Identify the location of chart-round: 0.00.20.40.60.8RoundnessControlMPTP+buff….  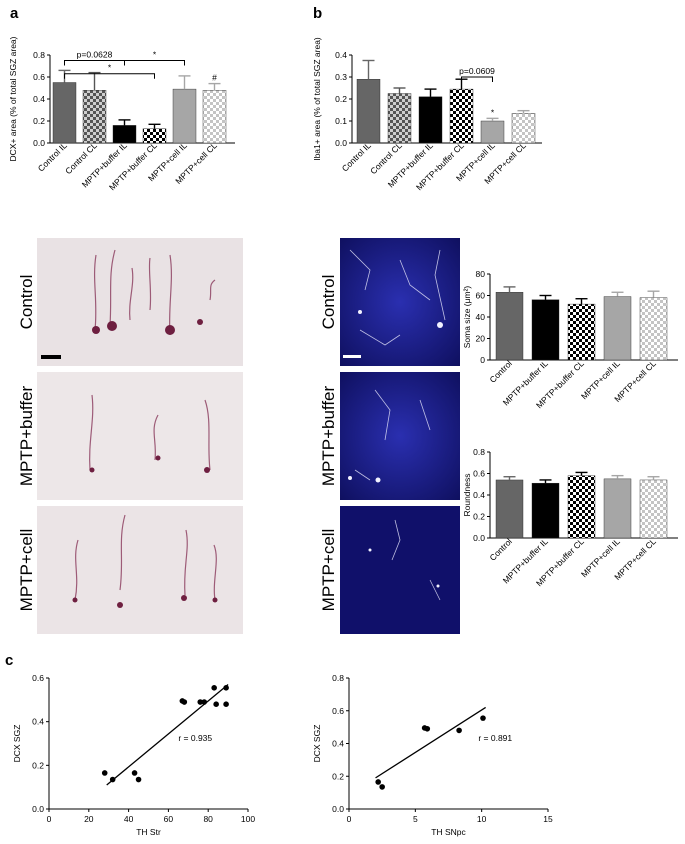
(570, 517).